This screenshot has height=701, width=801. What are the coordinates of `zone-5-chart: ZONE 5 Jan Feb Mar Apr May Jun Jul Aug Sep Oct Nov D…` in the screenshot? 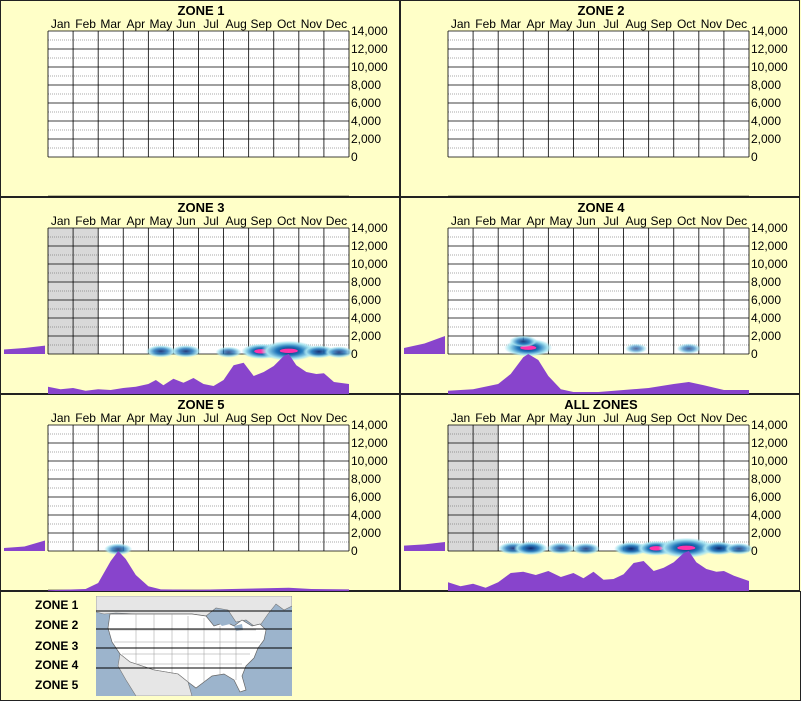 It's located at (196, 494).